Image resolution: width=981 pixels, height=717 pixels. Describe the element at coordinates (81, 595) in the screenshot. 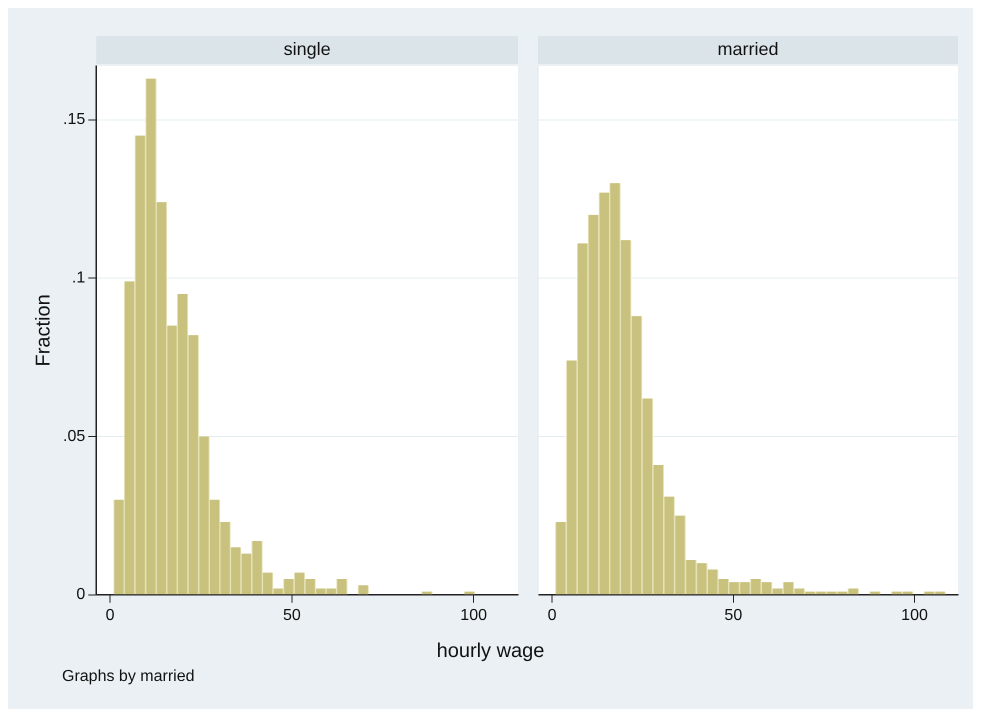

I see `y-tick-label: 0` at that location.